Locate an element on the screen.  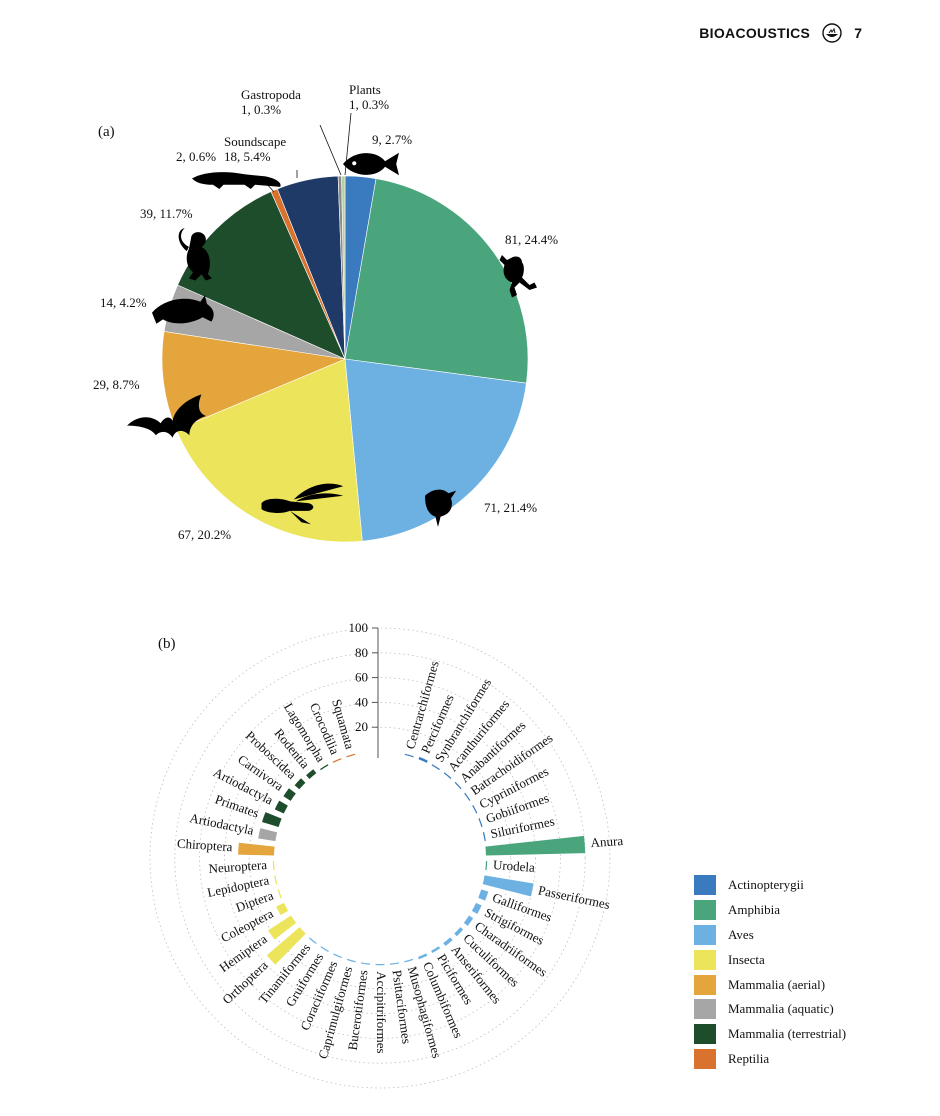
pie-slice-label: 67, 20.2% is located at coordinates (204, 534).